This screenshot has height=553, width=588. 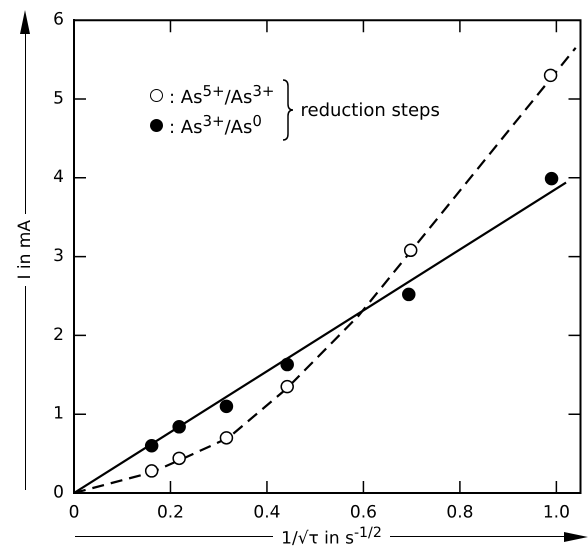 What do you see at coordinates (74, 512) in the screenshot?
I see `x-tick-label: 0` at bounding box center [74, 512].